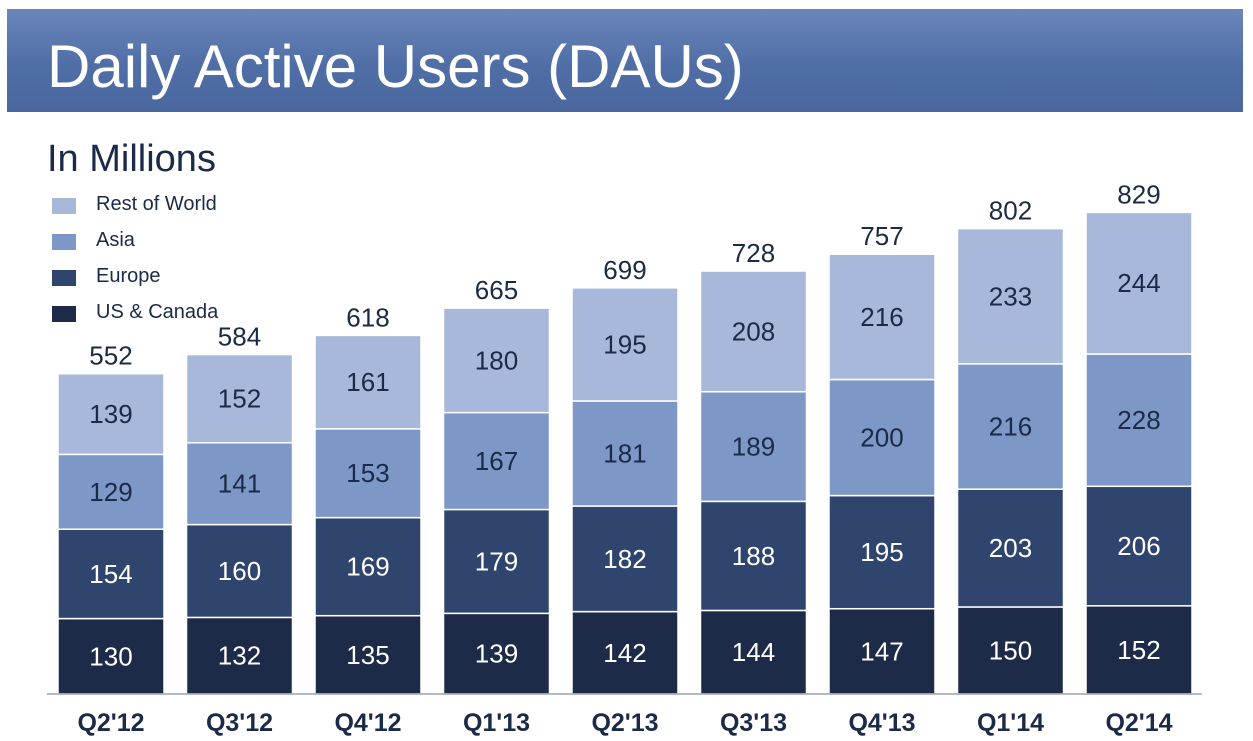 The height and width of the screenshot is (741, 1253). What do you see at coordinates (156, 204) in the screenshot?
I see `legend-label-rest-of-world: Rest of World` at bounding box center [156, 204].